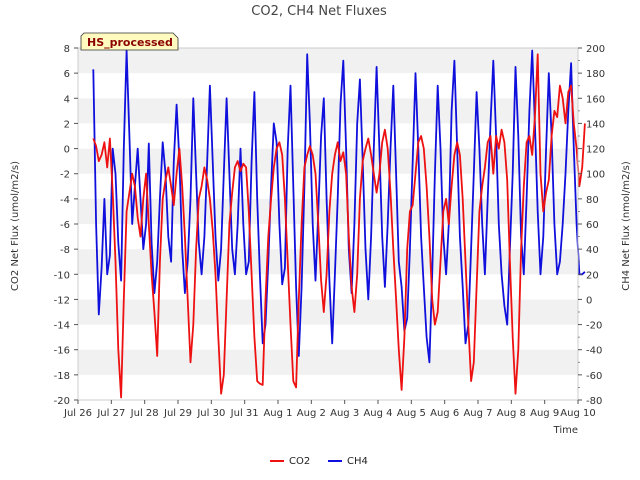 This screenshot has height=480, width=640. What do you see at coordinates (65, 250) in the screenshot?
I see `left-tick-label: -8` at bounding box center [65, 250].